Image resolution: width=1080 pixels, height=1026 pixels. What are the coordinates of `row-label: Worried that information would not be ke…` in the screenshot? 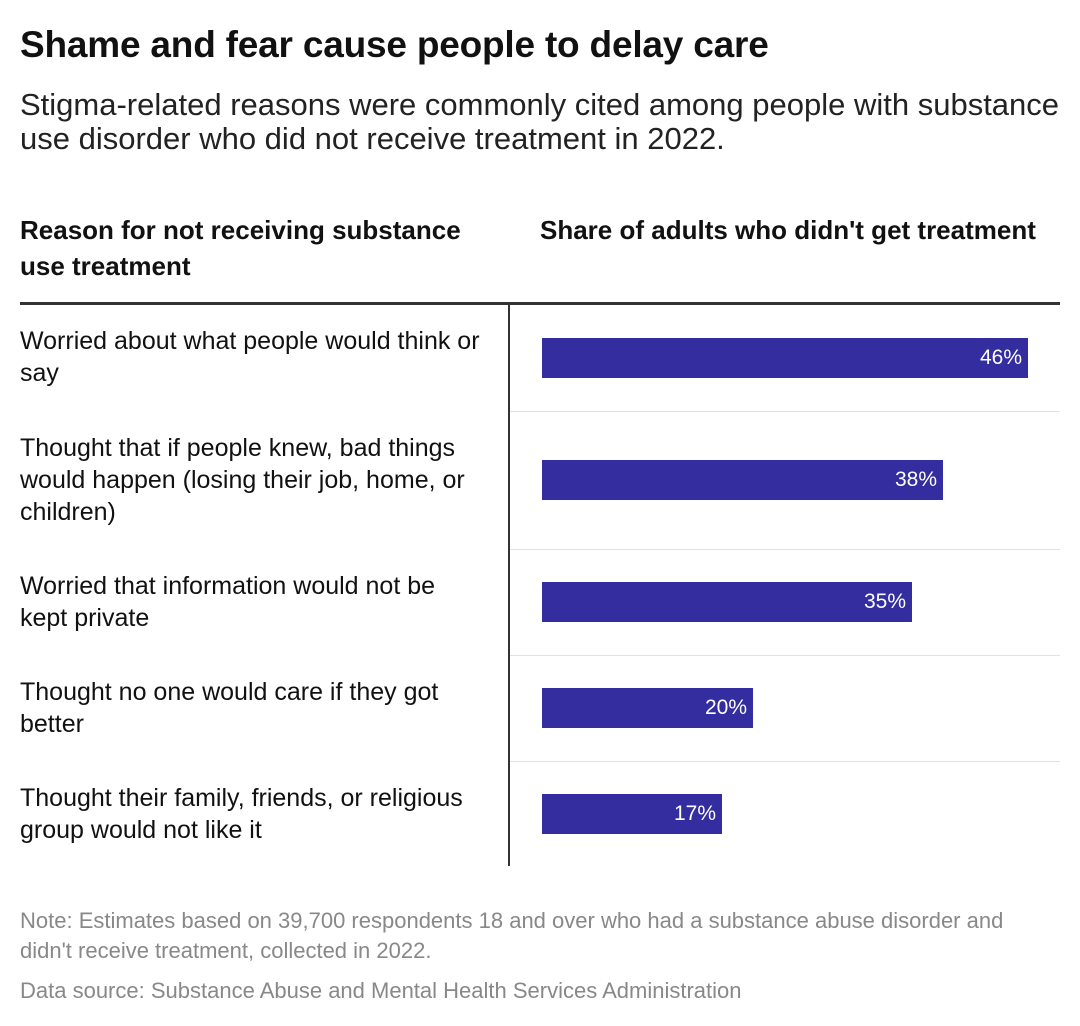 It's located at (228, 602).